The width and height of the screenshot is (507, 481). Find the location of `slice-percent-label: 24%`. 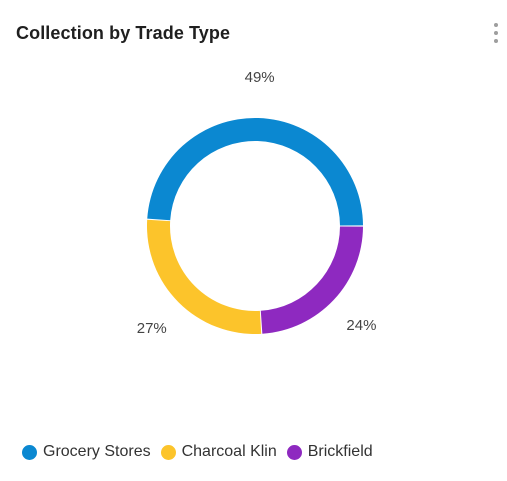

slice-percent-label: 24% is located at coordinates (361, 325).